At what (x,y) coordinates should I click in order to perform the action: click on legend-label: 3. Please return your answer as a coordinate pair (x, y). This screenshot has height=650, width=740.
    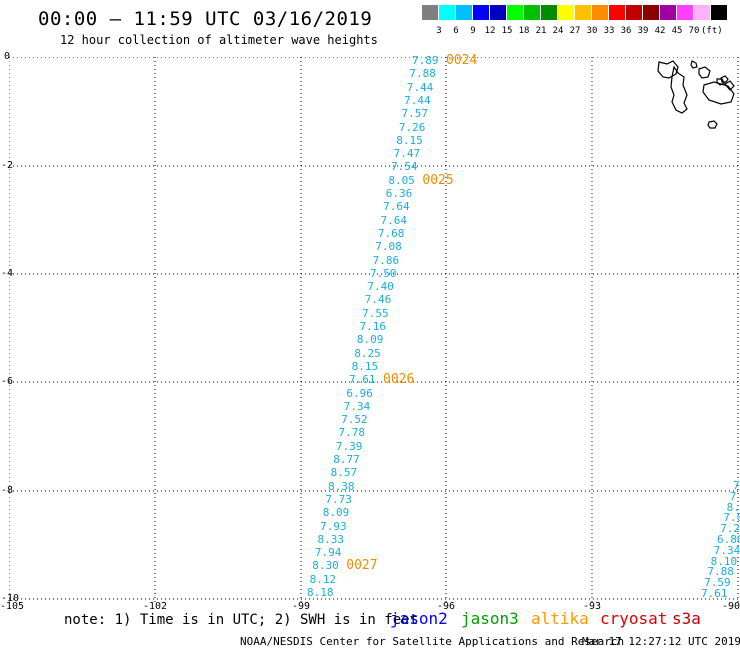
    Looking at the image, I should click on (439, 31).